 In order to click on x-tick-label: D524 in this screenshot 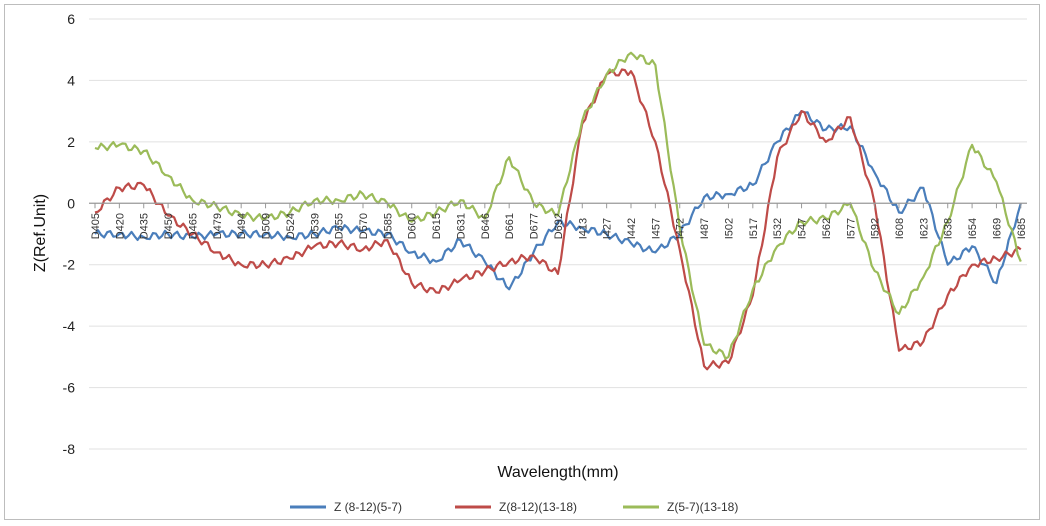, I will do `click(291, 226)`.